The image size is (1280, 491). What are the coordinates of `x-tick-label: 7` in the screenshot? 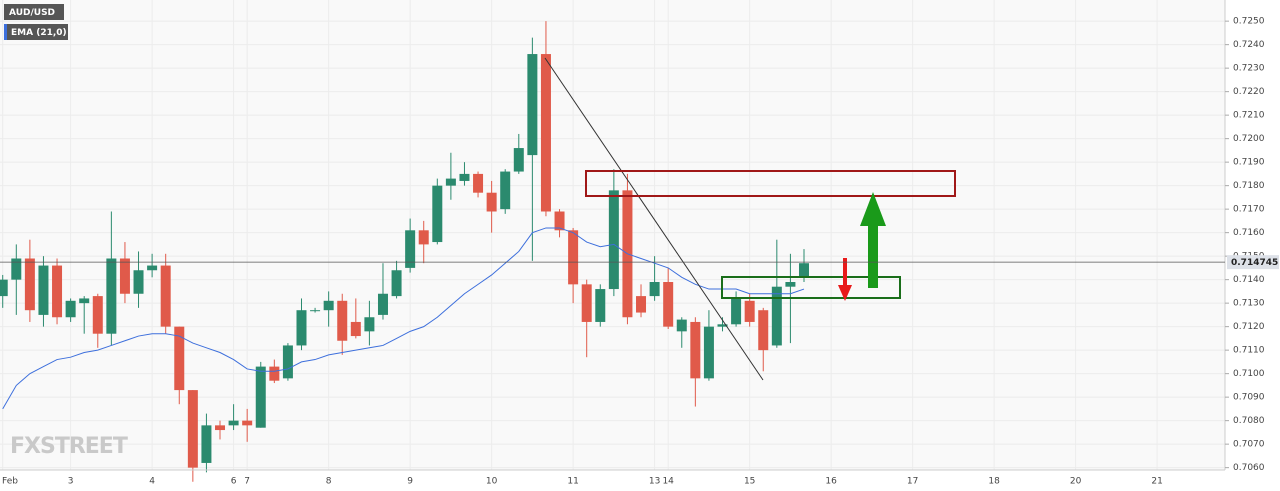 It's located at (247, 482).